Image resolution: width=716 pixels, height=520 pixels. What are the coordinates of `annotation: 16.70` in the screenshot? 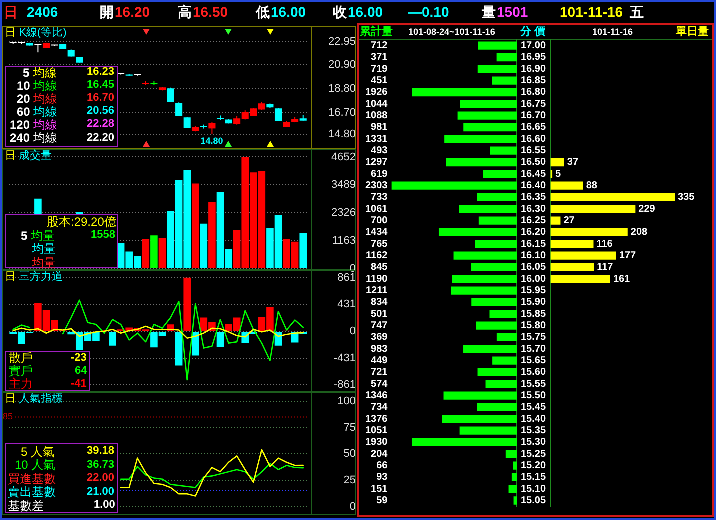 It's located at (101, 99).